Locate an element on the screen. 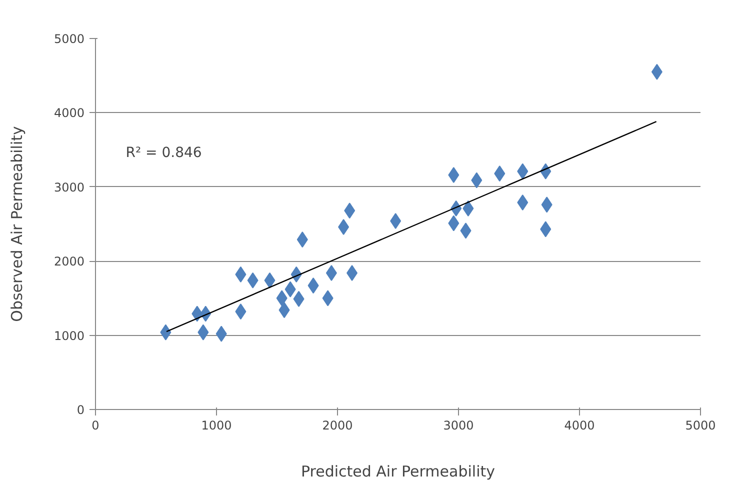 This screenshot has width=744, height=483. x-tick-label: 4000 is located at coordinates (579, 425).